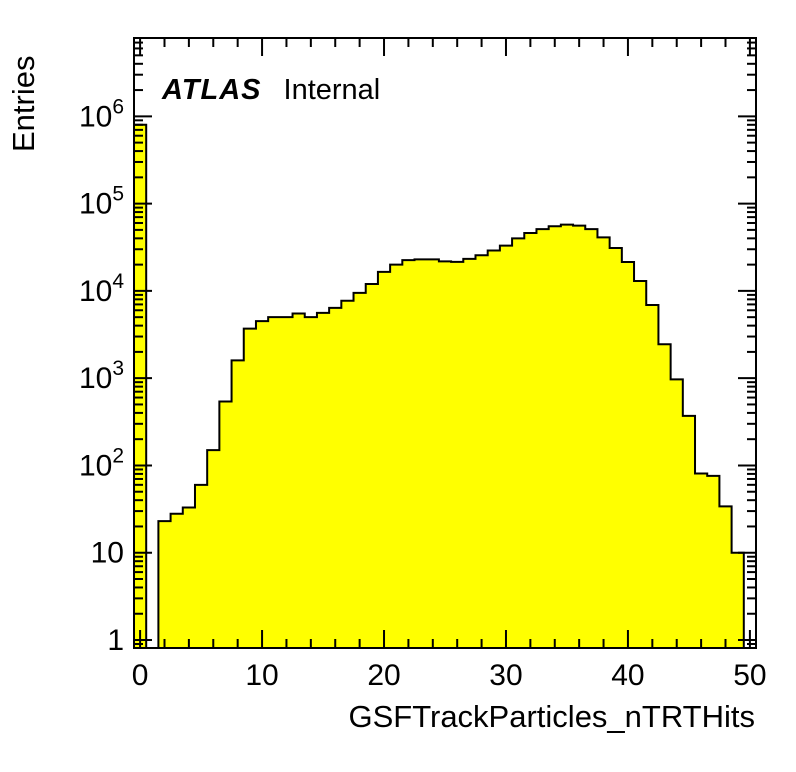 The image size is (796, 772). What do you see at coordinates (271, 90) in the screenshot?
I see `atlas-label: ATLAS Internal` at bounding box center [271, 90].